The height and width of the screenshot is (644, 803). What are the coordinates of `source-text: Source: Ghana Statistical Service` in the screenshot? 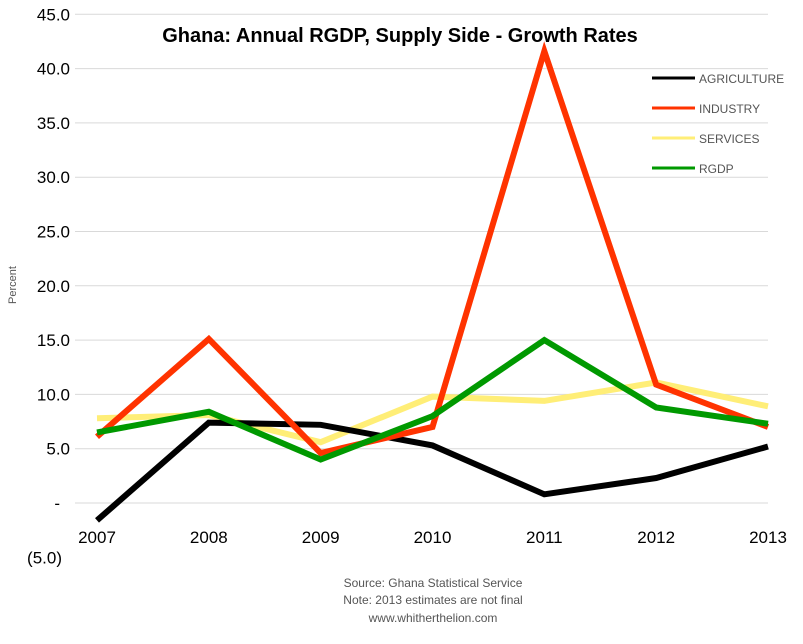 It's located at (433, 583).